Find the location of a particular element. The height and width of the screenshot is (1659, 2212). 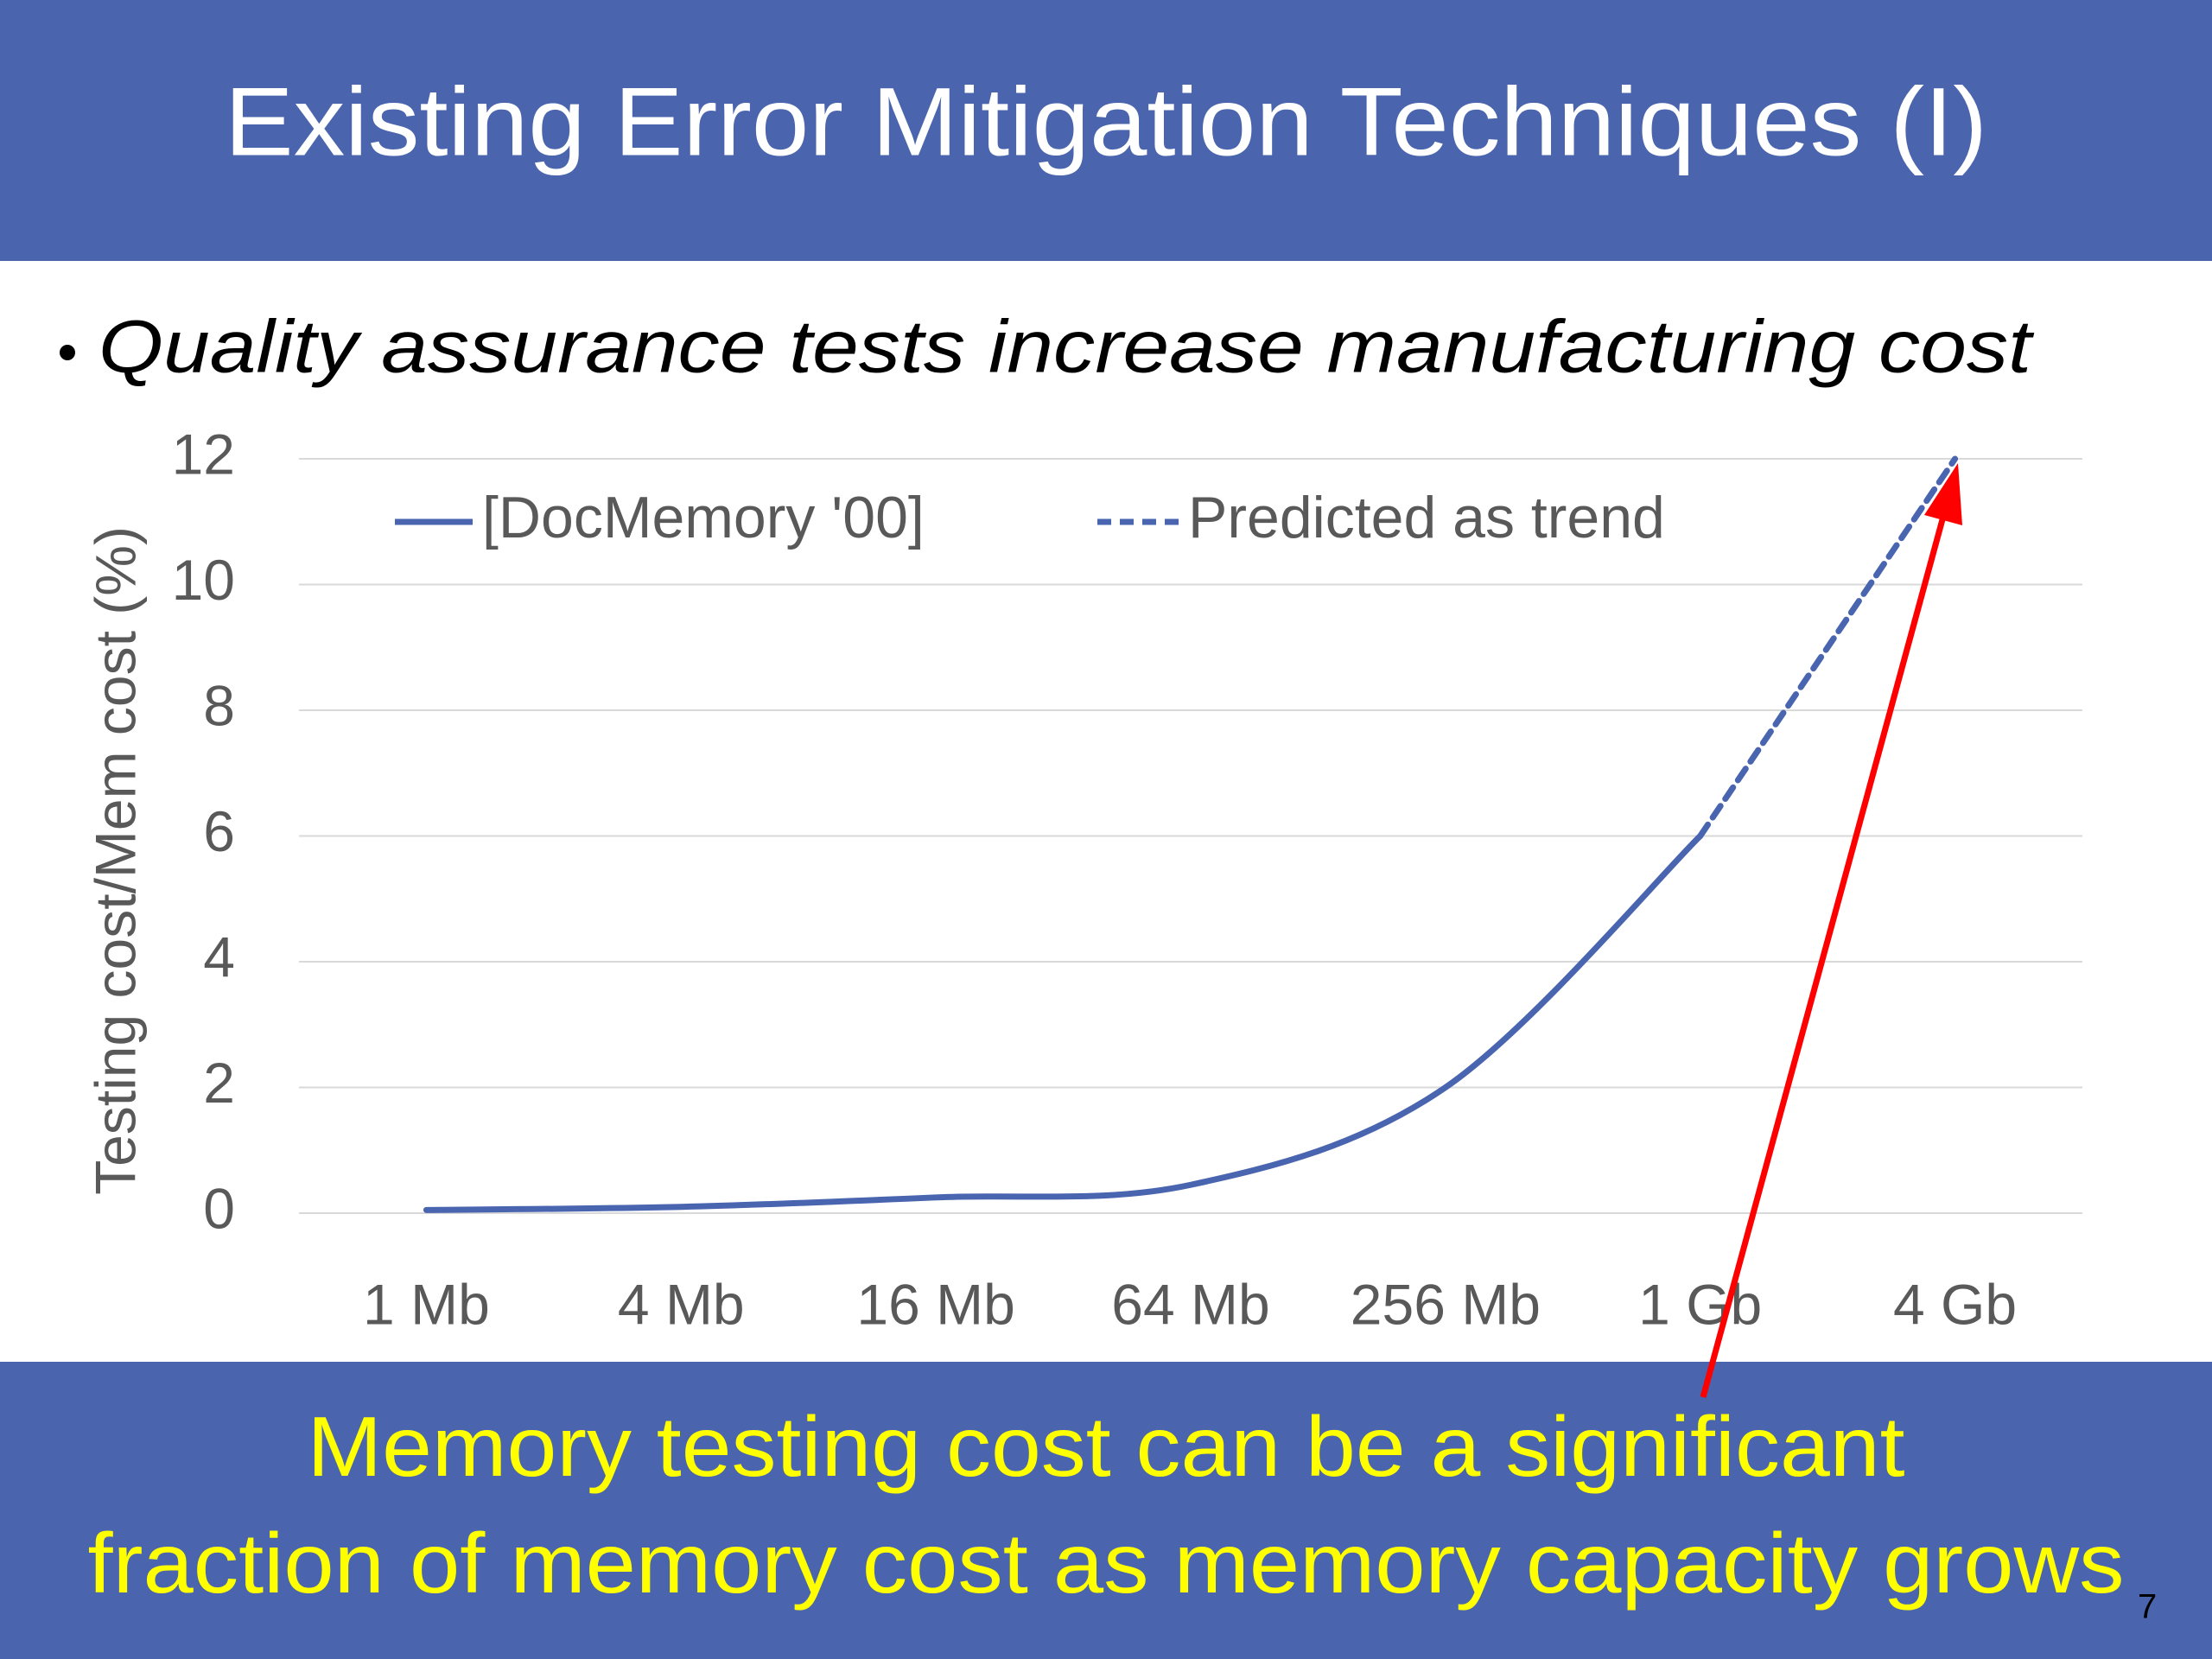

x-tick-label: 64 Mb is located at coordinates (1190, 1304).